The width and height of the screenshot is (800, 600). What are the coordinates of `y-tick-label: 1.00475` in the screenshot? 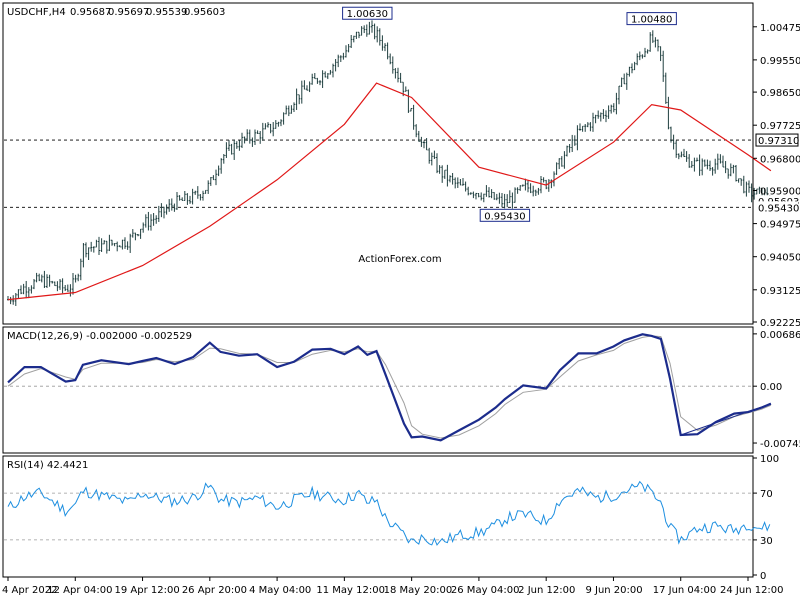 It's located at (780, 28).